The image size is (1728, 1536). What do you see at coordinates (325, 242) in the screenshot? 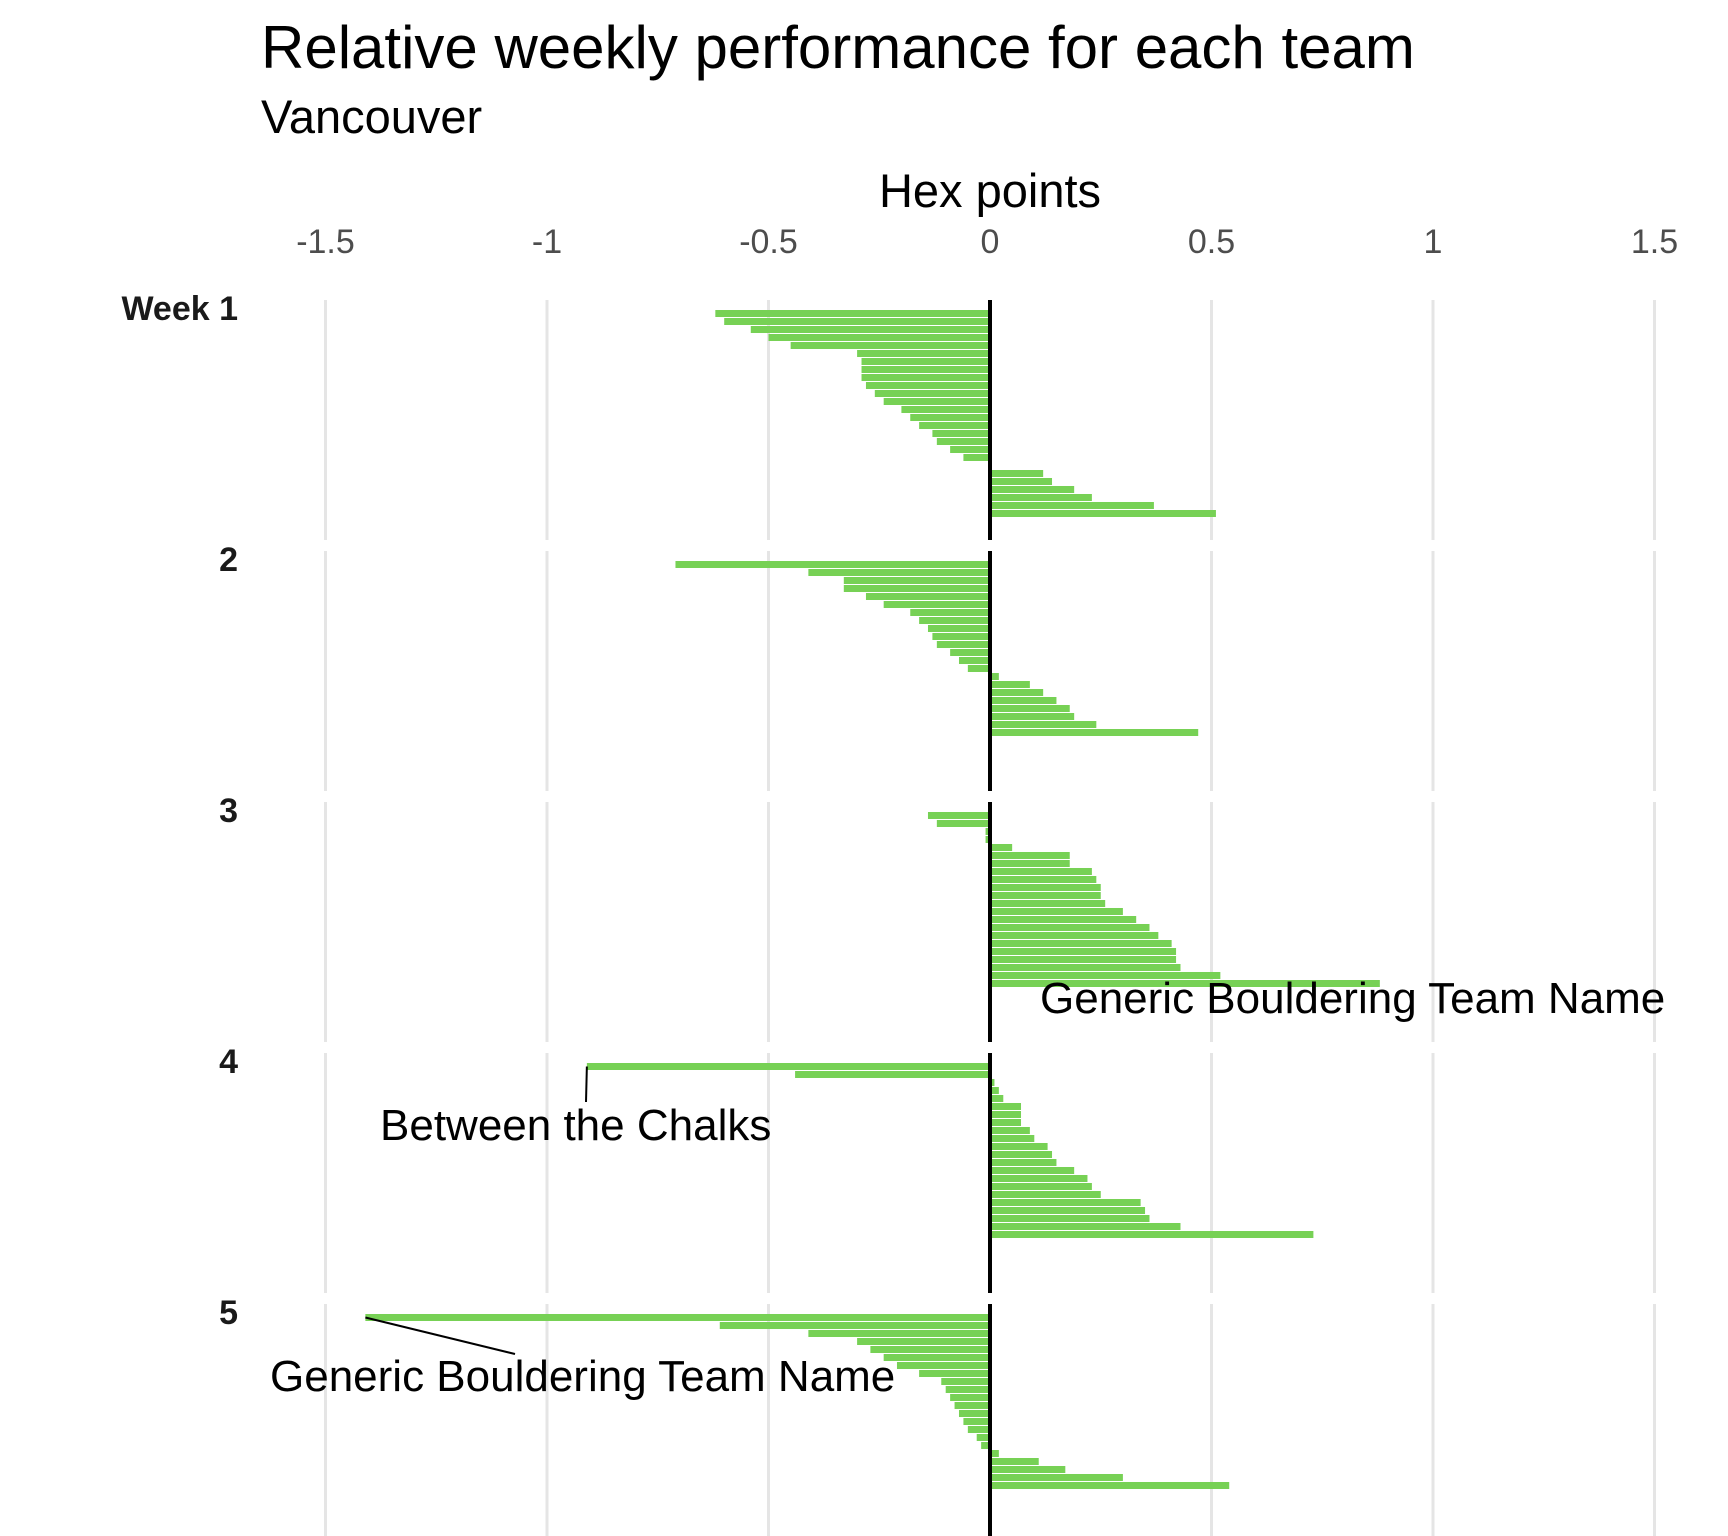
I see `x-tick-label: -1.5` at bounding box center [325, 242].